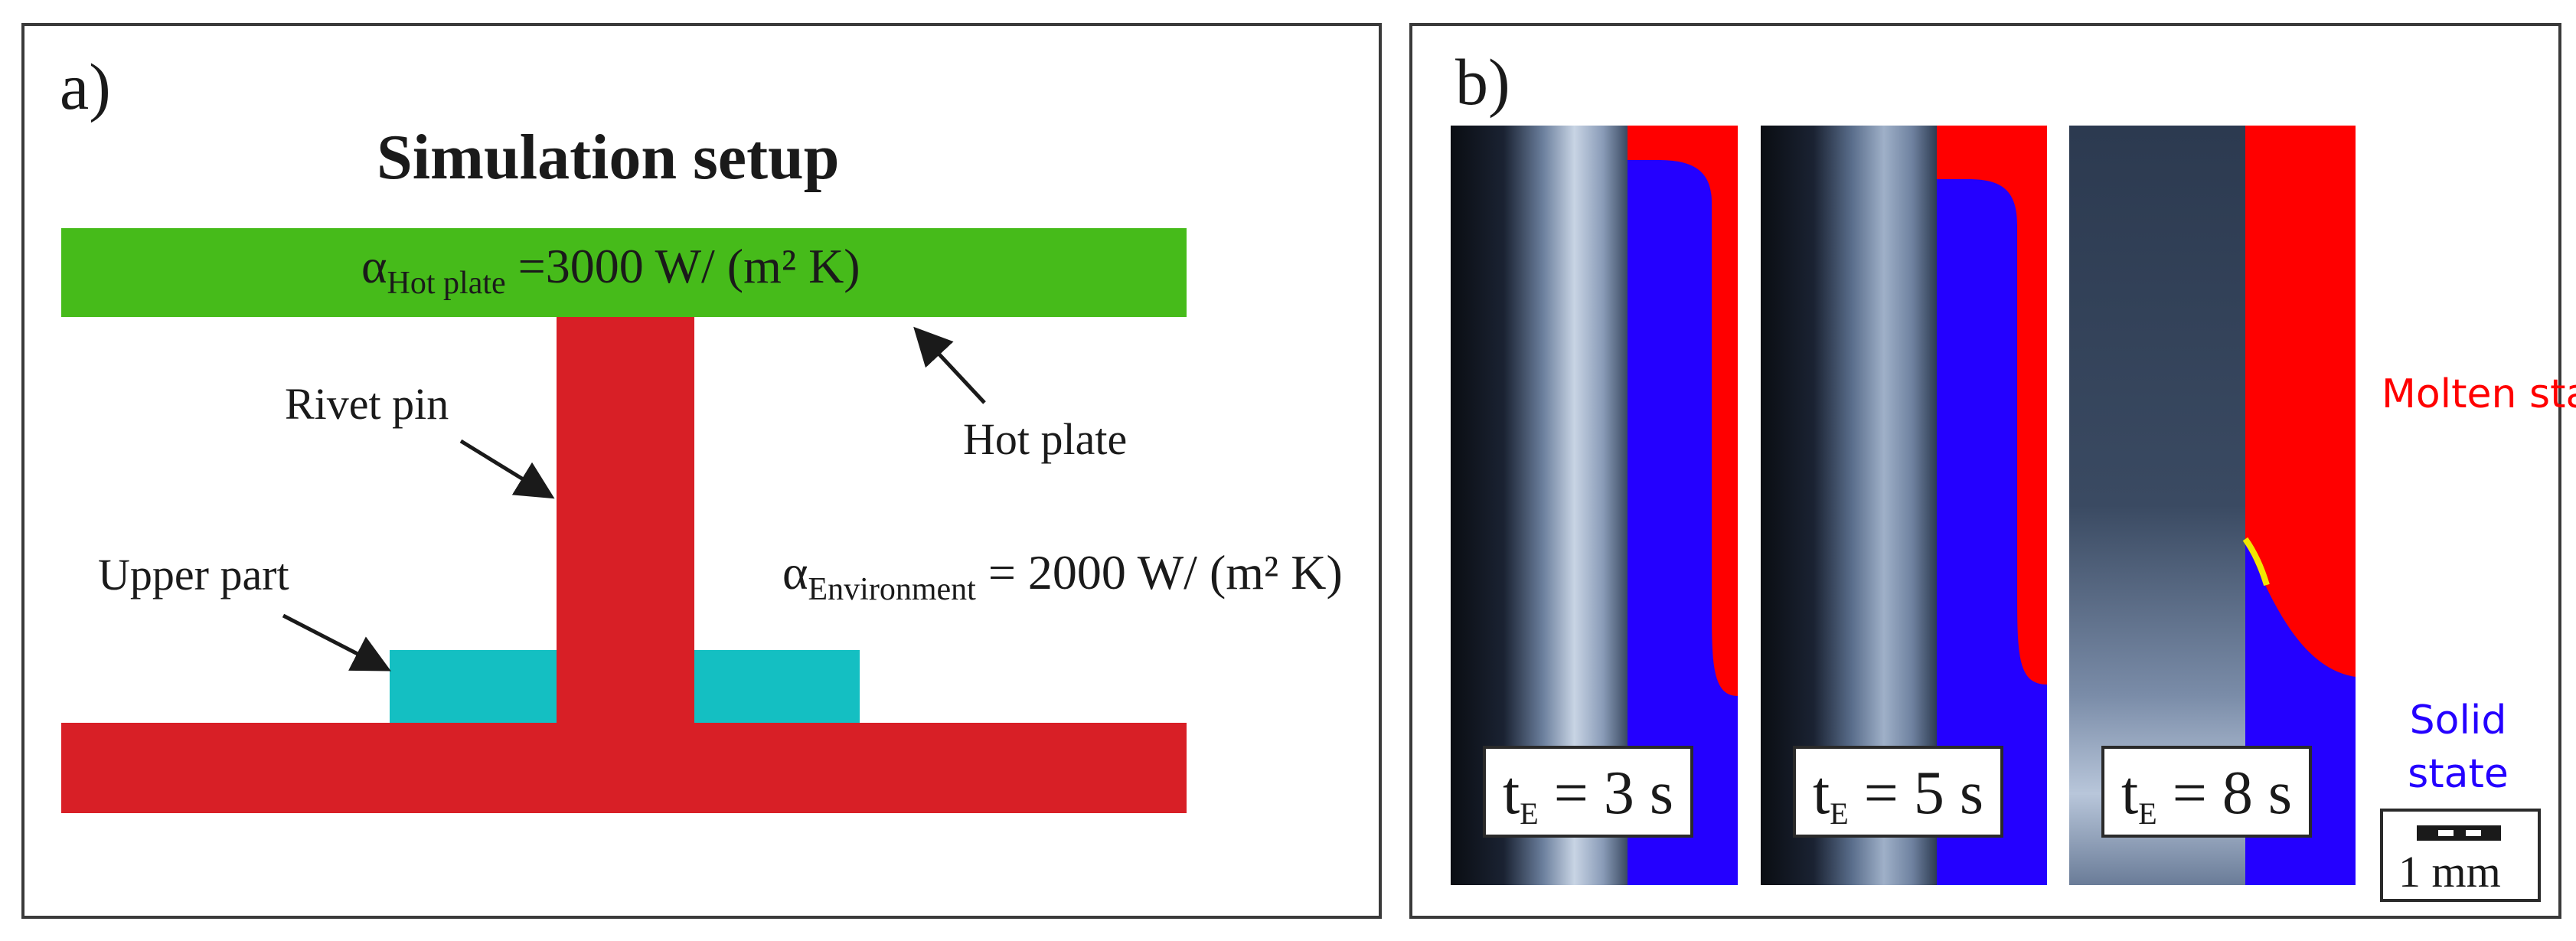  What do you see at coordinates (1594, 505) in the screenshot?
I see `result-column-3s: tE = 3 s` at bounding box center [1594, 505].